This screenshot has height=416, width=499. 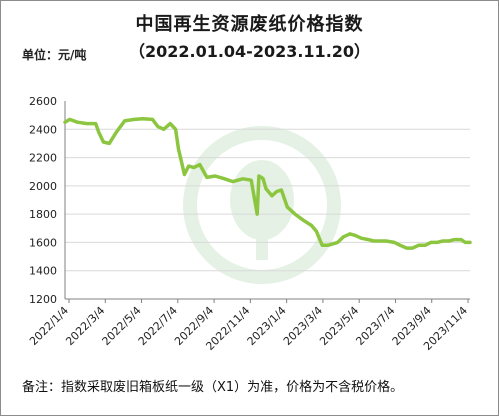 What do you see at coordinates (43, 299) in the screenshot?
I see `y-tick-label: 1200` at bounding box center [43, 299].